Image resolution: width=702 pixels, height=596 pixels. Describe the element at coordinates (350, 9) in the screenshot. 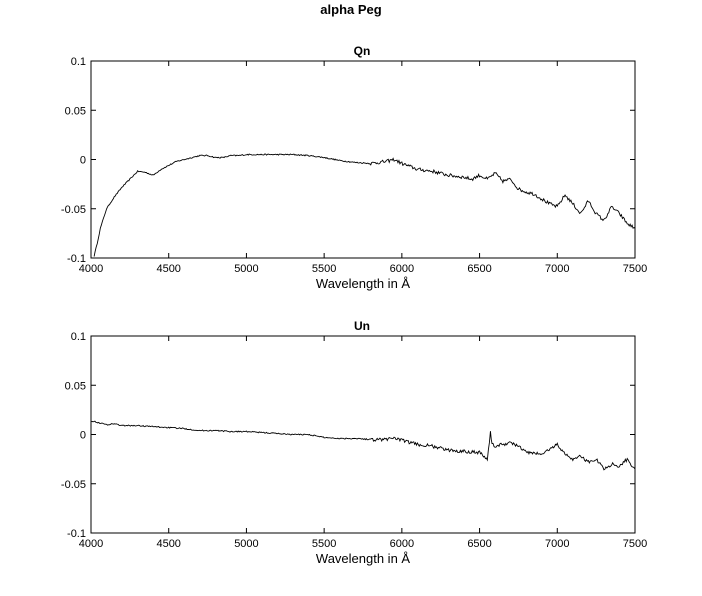

I see `figure-title: alpha Peg` at that location.